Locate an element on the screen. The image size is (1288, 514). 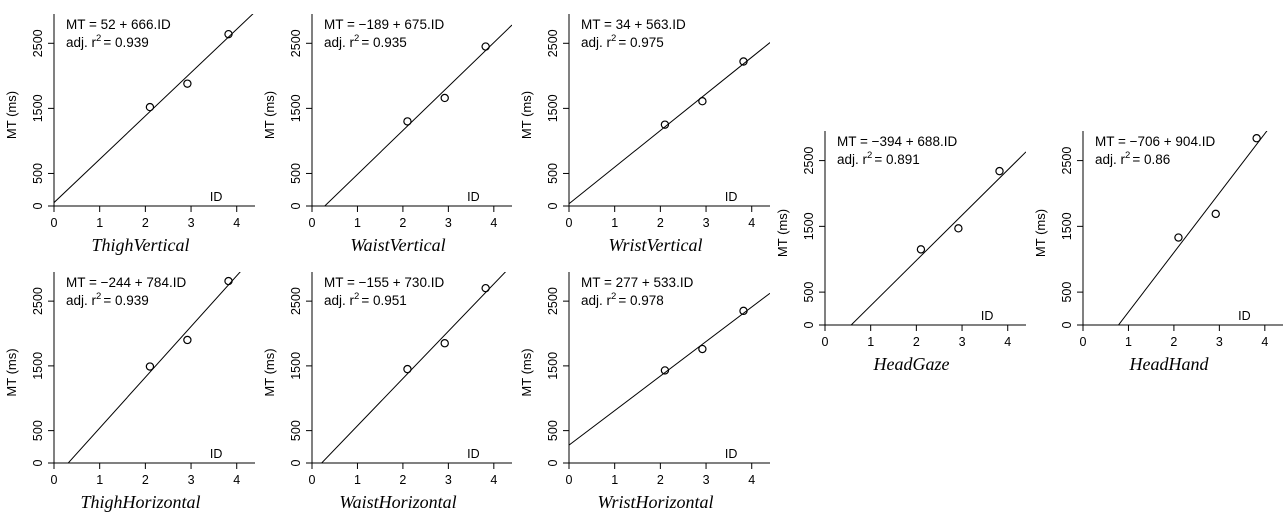
r2-value: = 0.86 is located at coordinates (1151, 159).